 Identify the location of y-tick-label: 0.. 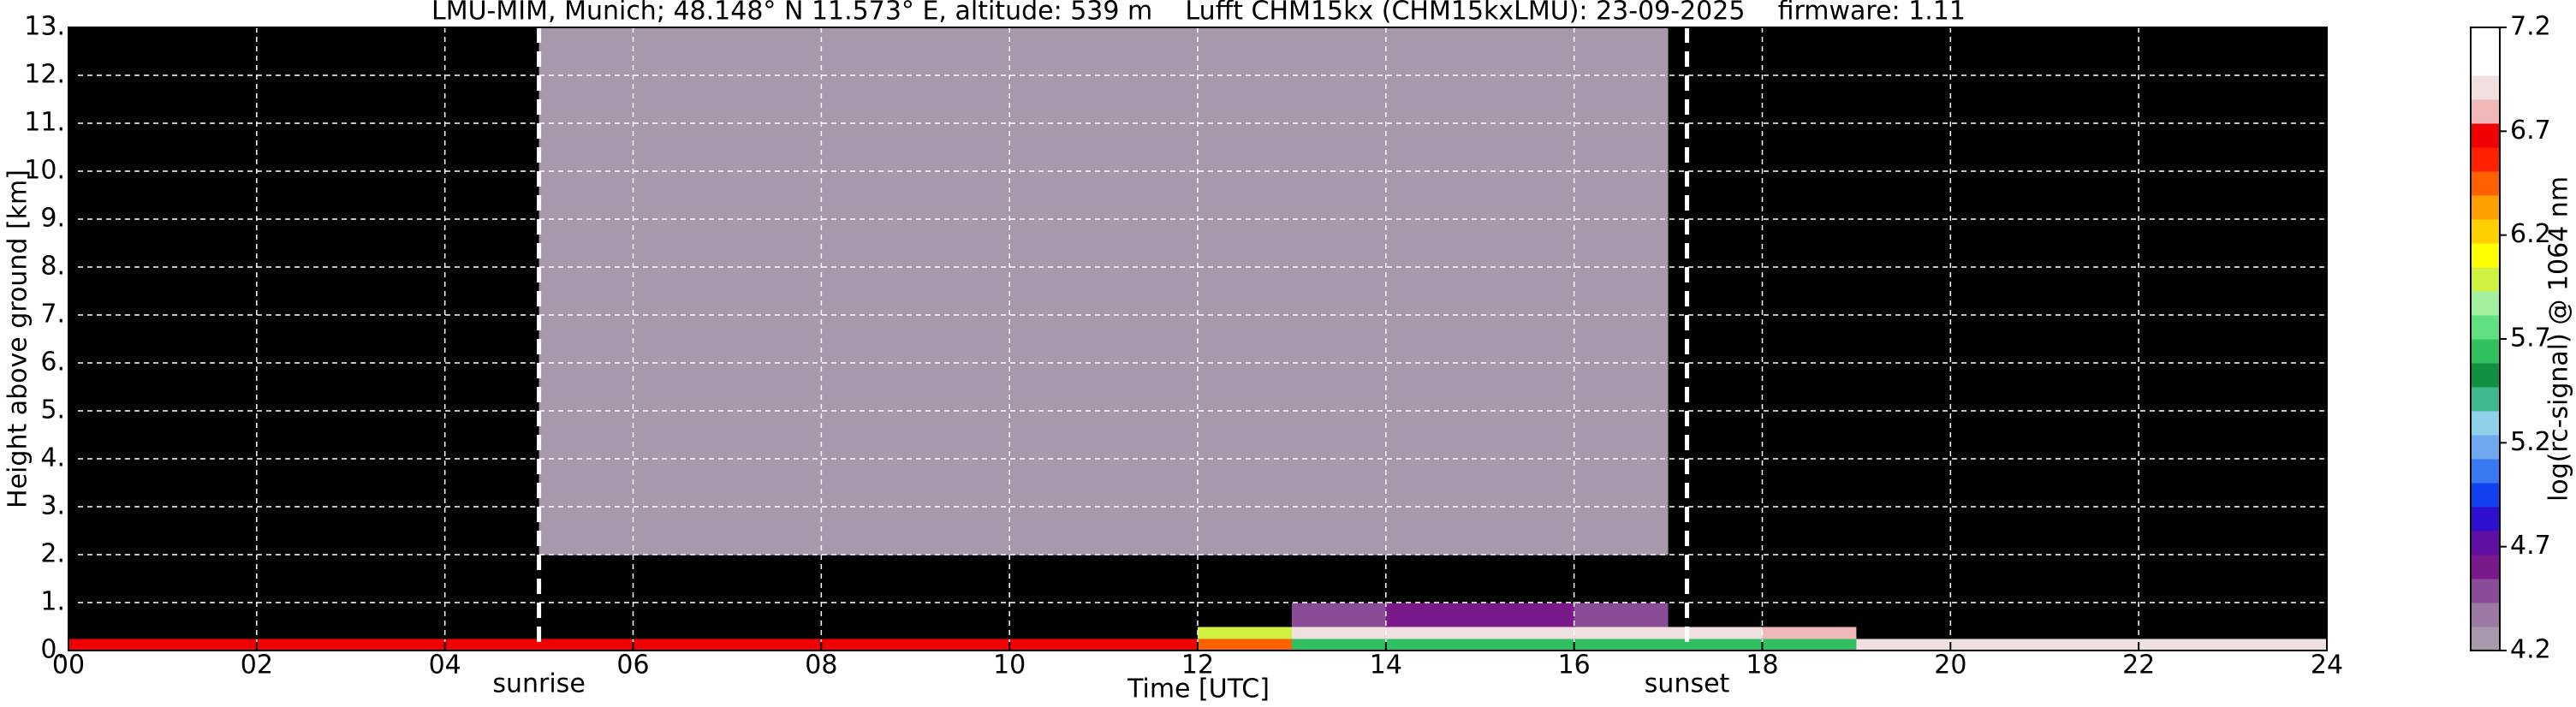
(53, 650).